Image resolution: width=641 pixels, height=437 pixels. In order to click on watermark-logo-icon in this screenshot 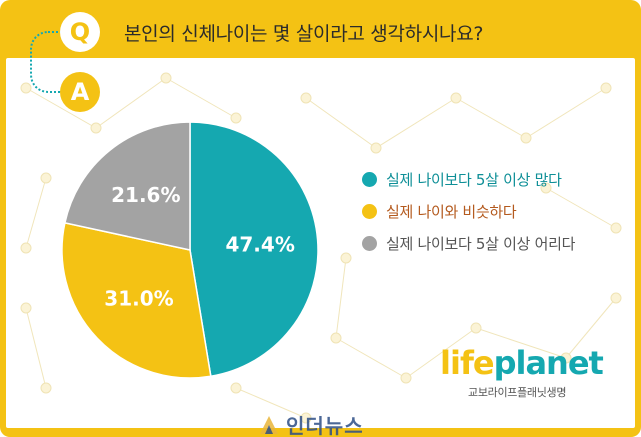, I will do `click(269, 424)`.